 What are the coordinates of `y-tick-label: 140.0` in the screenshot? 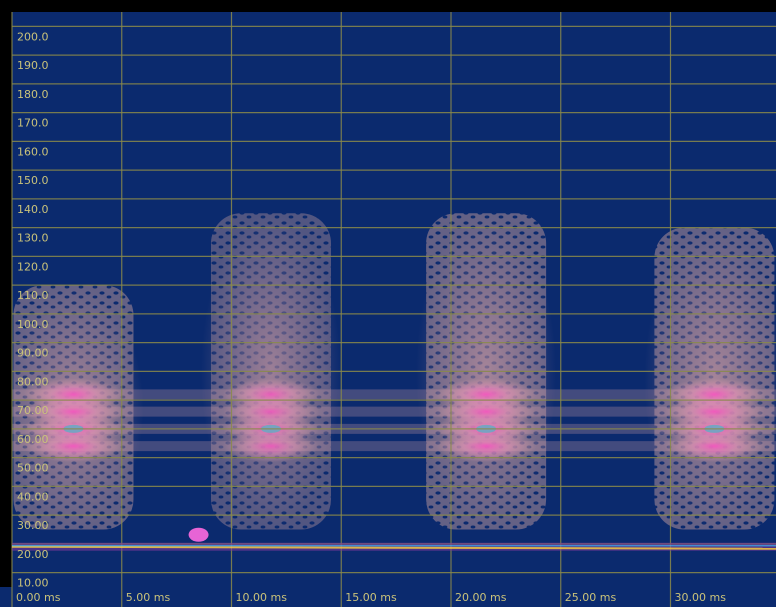 It's located at (33, 209).